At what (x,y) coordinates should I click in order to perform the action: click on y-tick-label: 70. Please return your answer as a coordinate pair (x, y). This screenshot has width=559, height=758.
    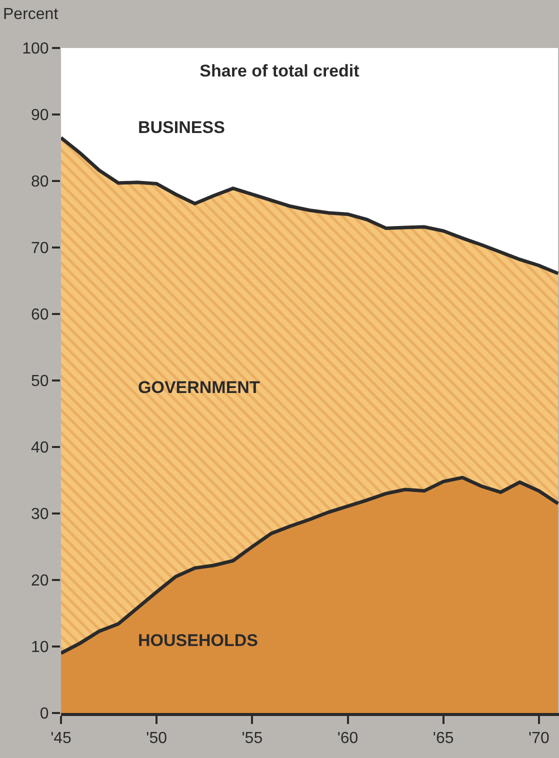
    Looking at the image, I should click on (40, 249).